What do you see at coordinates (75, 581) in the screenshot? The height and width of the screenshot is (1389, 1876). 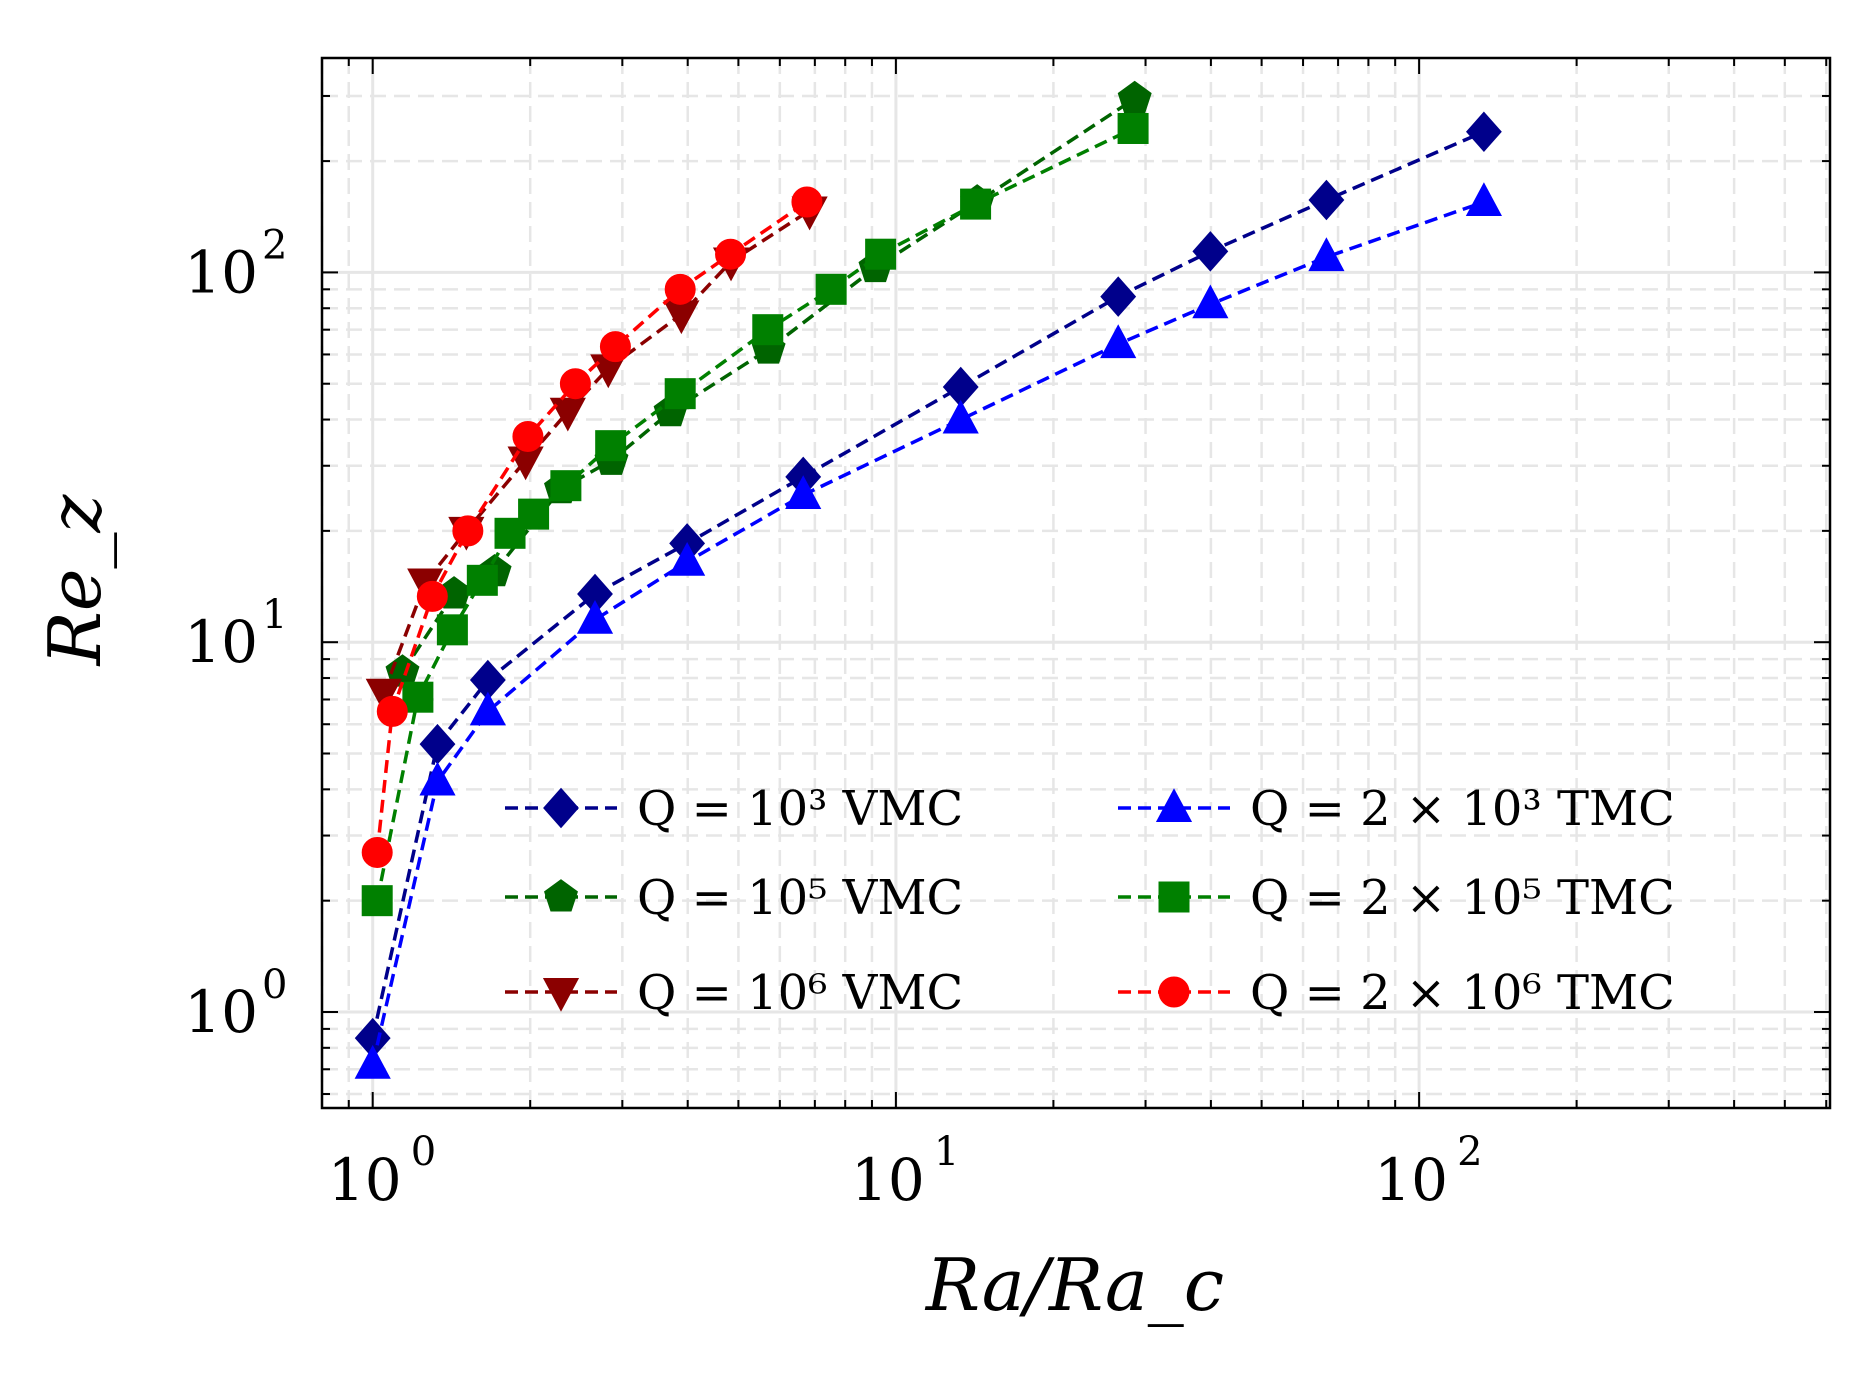 I see `y-axis-title: Re_z` at bounding box center [75, 581].